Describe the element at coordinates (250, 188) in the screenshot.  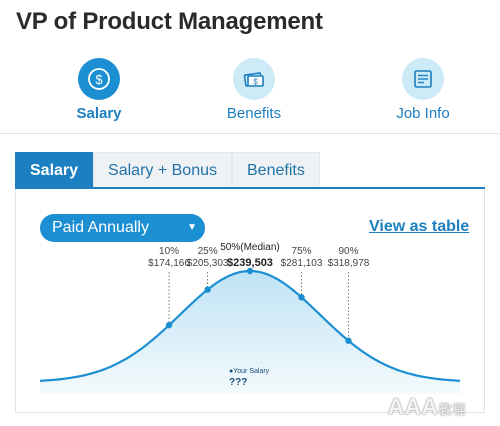
I see `tabs-underline` at that location.